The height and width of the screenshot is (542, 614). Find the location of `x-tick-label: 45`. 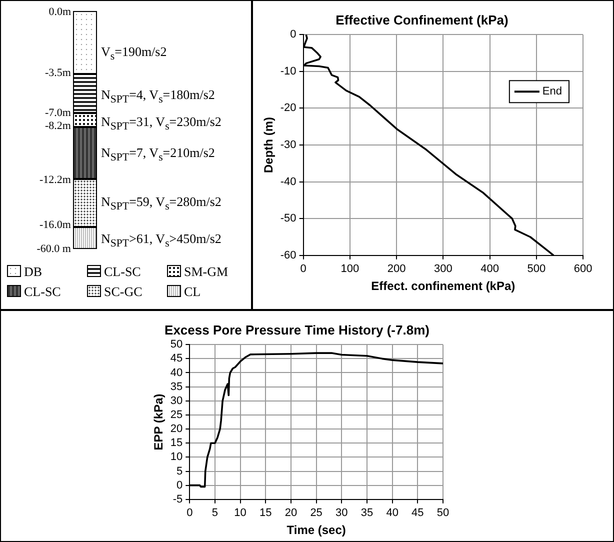

x-tick-label: 45 is located at coordinates (418, 513).